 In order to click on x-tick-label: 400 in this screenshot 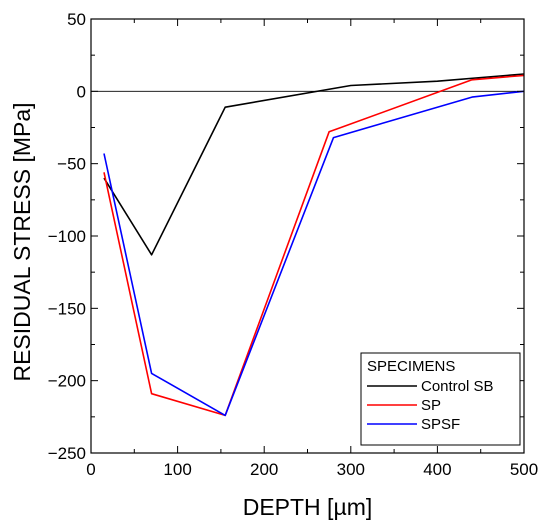, I will do `click(437, 469)`.